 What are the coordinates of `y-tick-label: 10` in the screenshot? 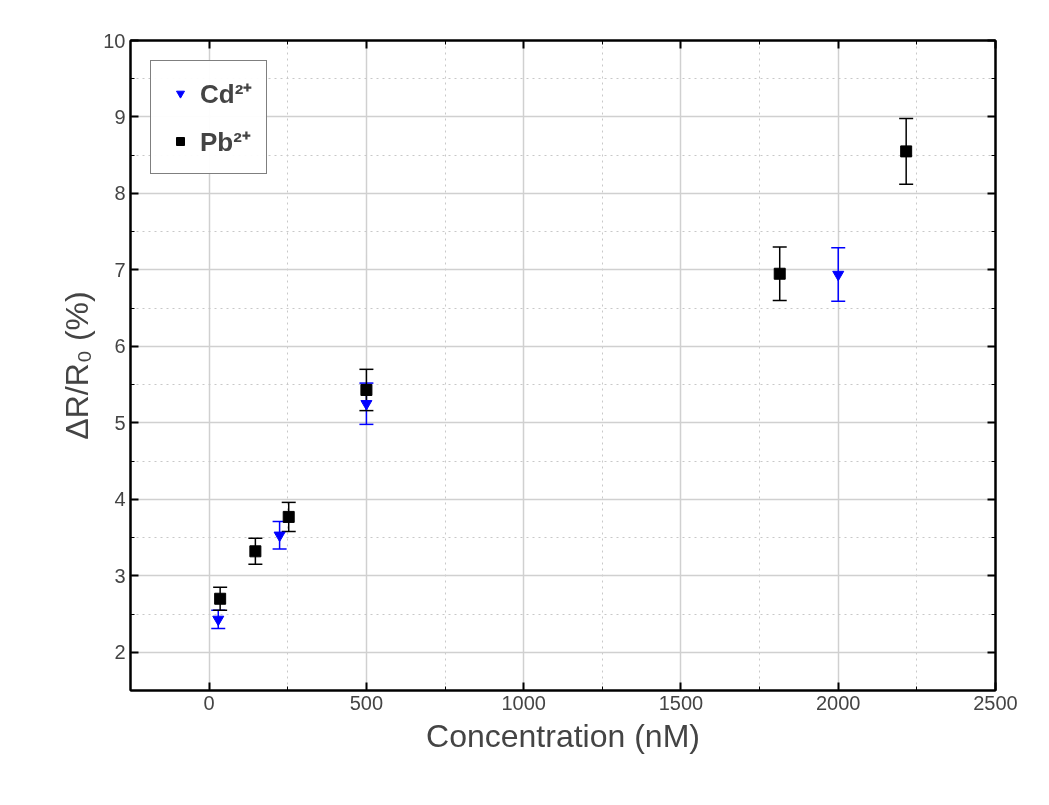 It's located at (114, 40).